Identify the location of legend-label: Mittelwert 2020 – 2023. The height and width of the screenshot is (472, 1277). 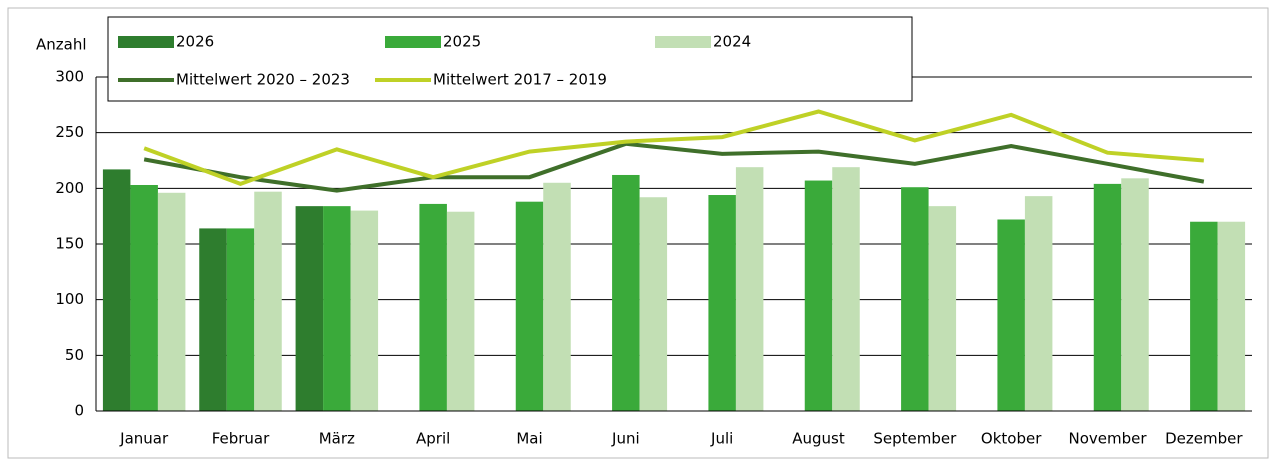
(263, 80).